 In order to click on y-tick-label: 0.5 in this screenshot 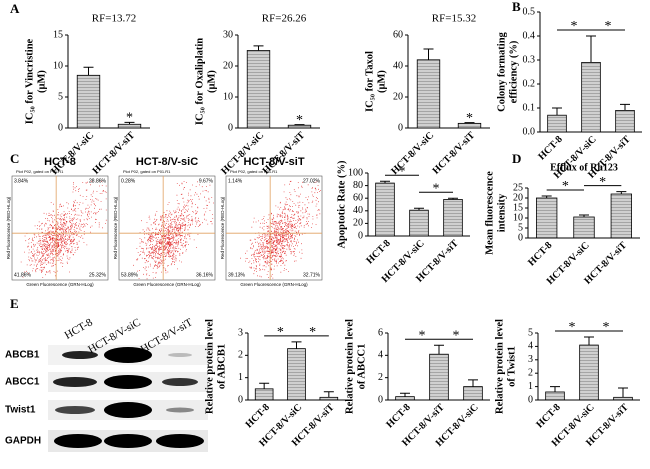, I will do `click(529, 11)`.